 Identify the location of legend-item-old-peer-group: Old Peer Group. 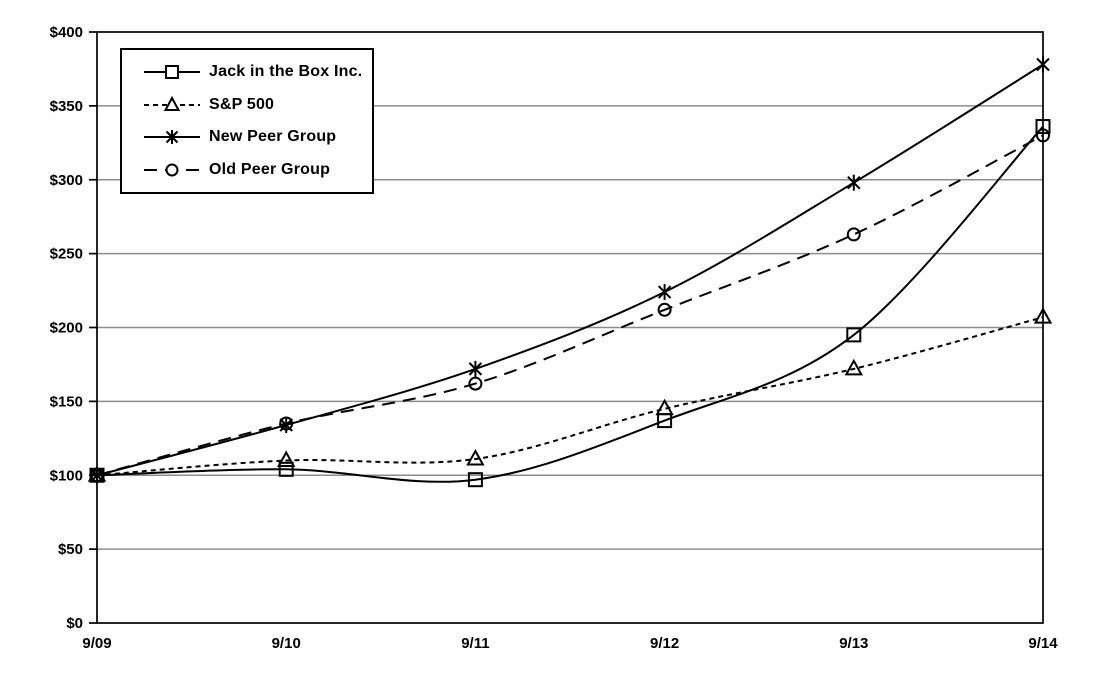
(258, 170).